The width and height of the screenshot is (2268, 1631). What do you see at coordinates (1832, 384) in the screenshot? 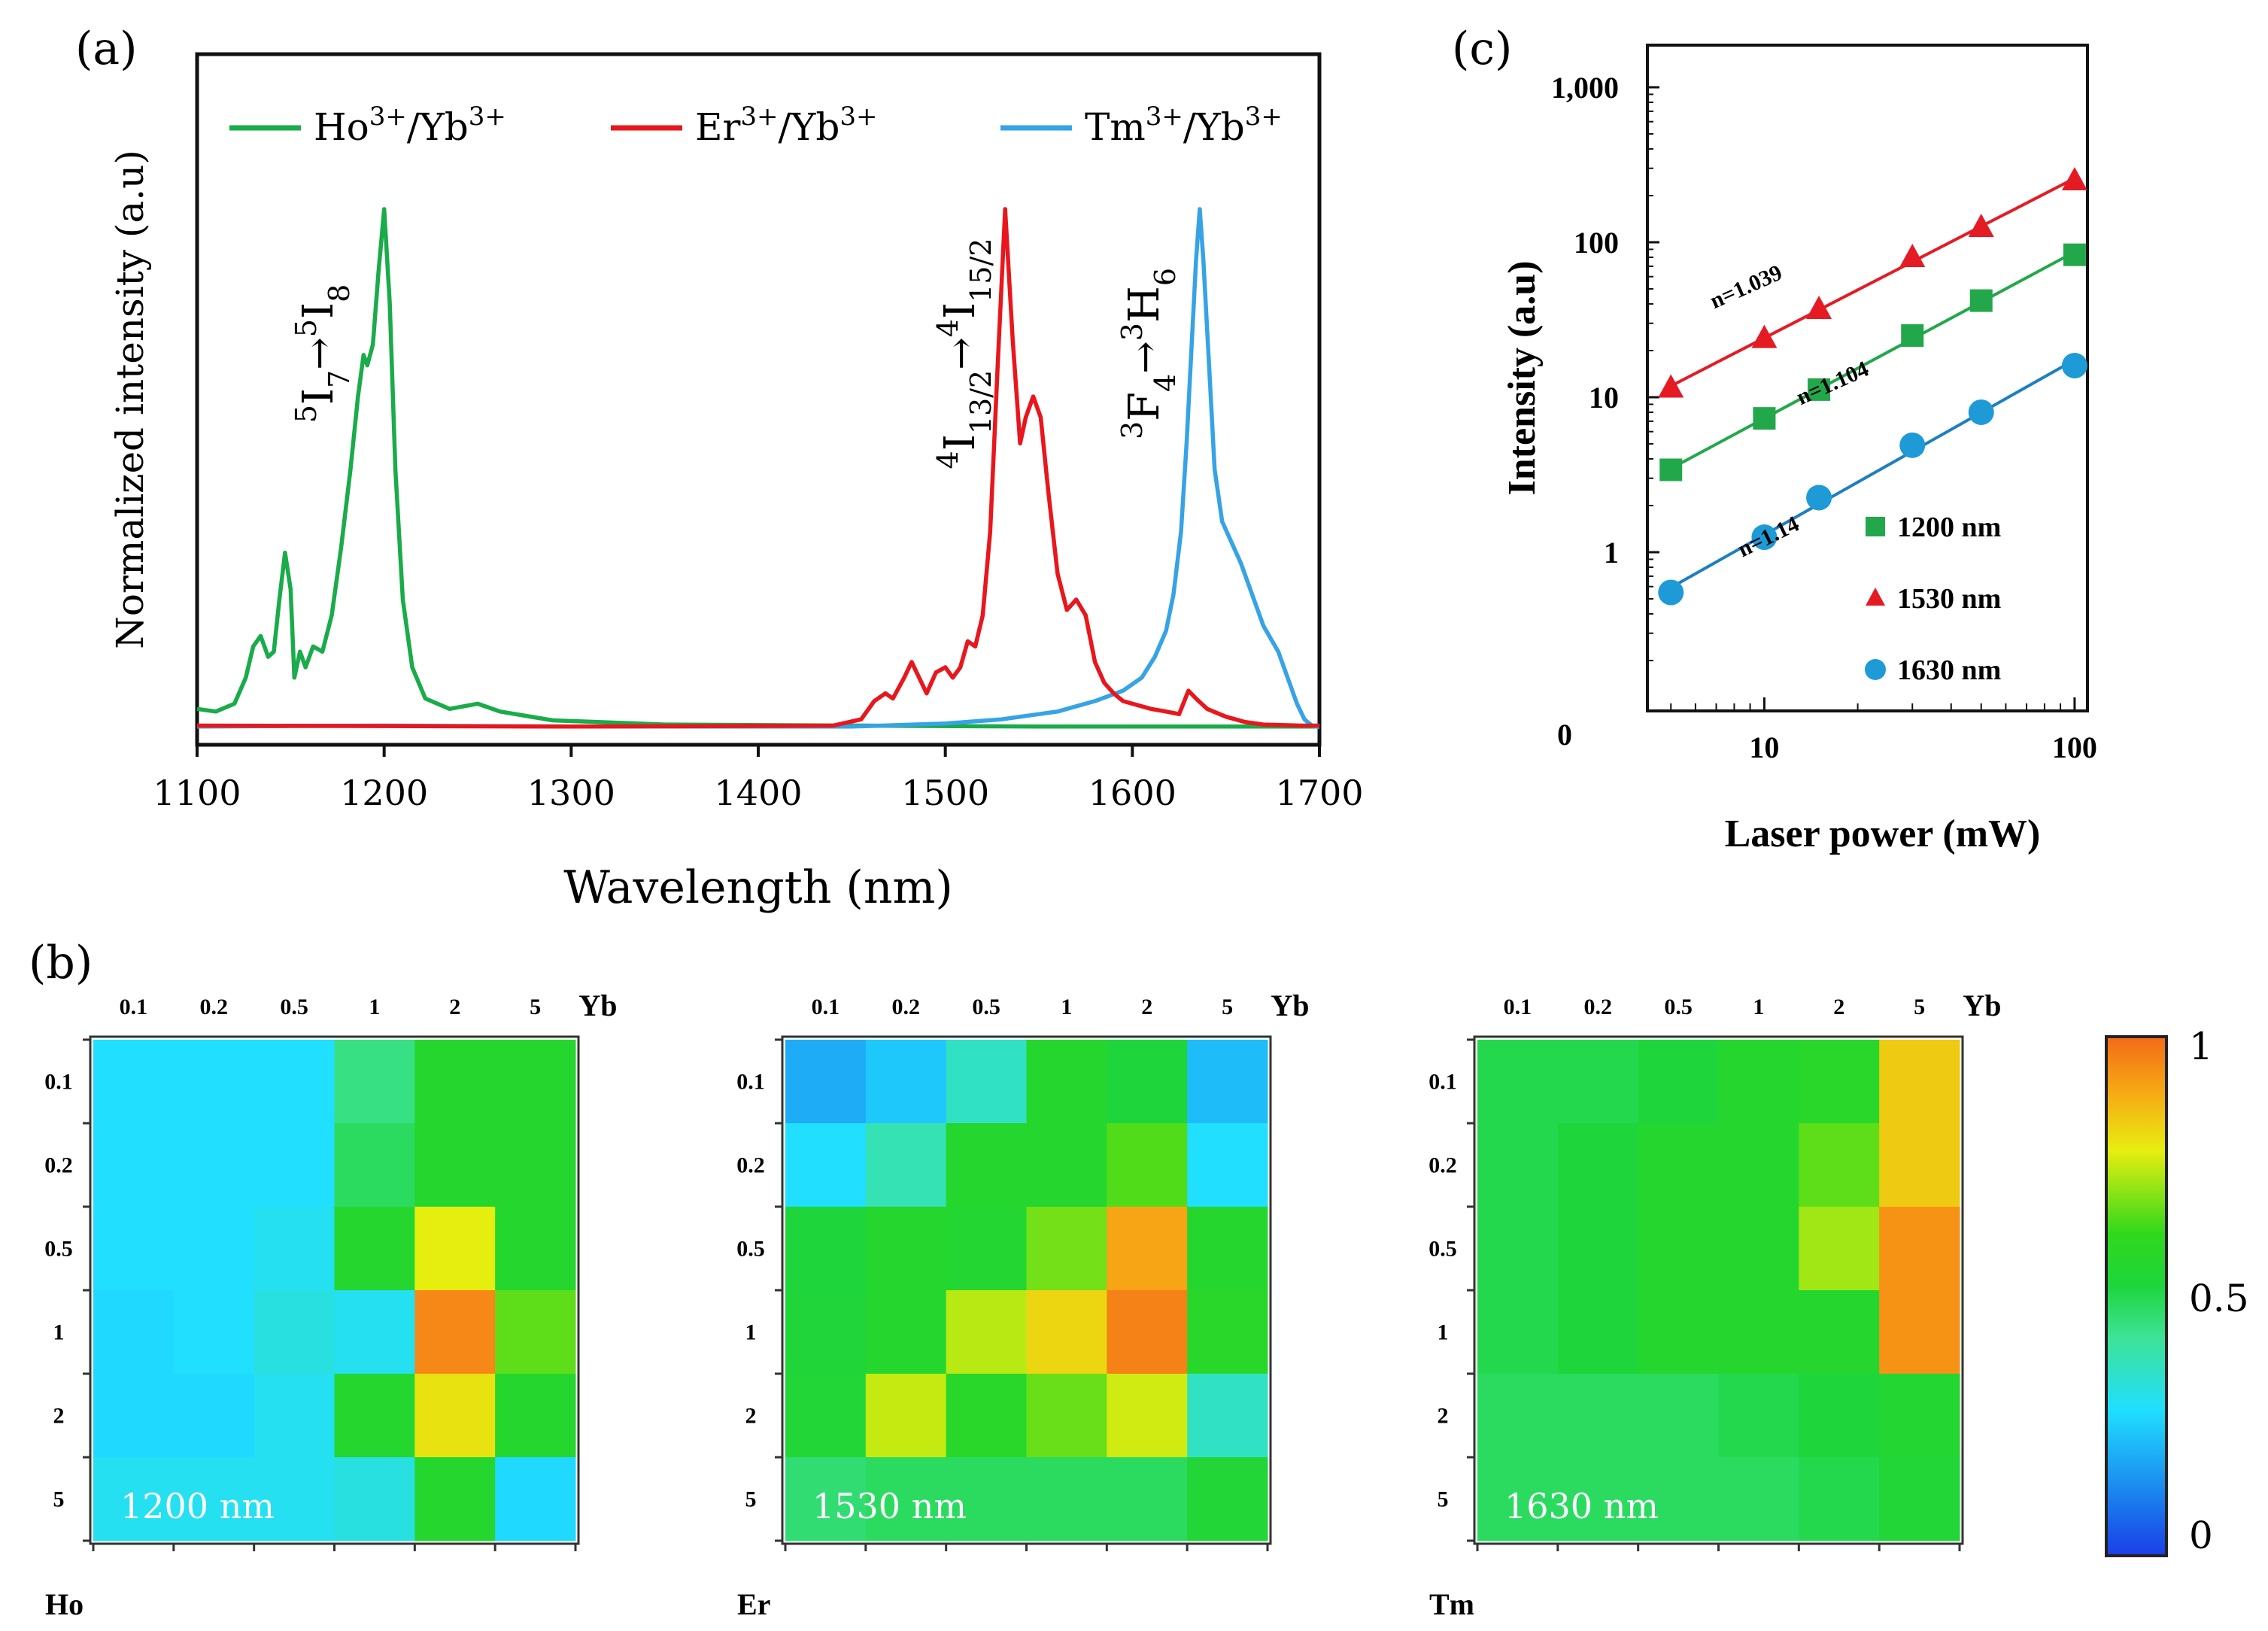
I see `slope-label: n=1.104` at bounding box center [1832, 384].